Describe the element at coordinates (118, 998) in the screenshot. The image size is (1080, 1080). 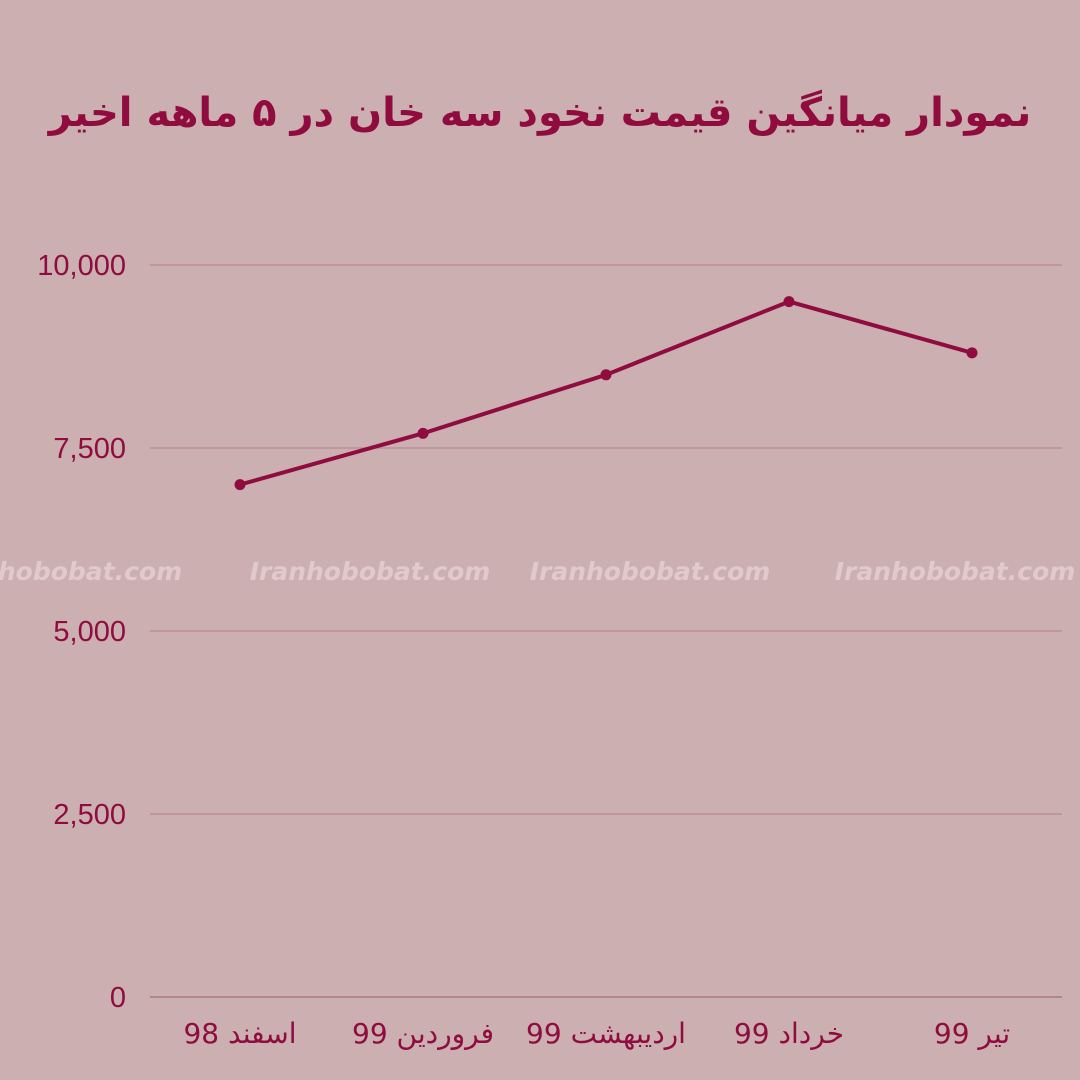
I see `y-tick-label: 0` at that location.